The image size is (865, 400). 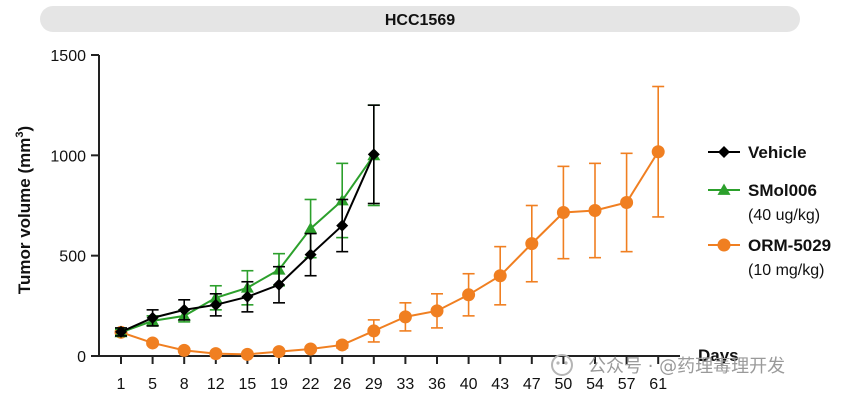 I want to click on y-axis-title: Tumor volume (mm3), so click(x=24, y=210).